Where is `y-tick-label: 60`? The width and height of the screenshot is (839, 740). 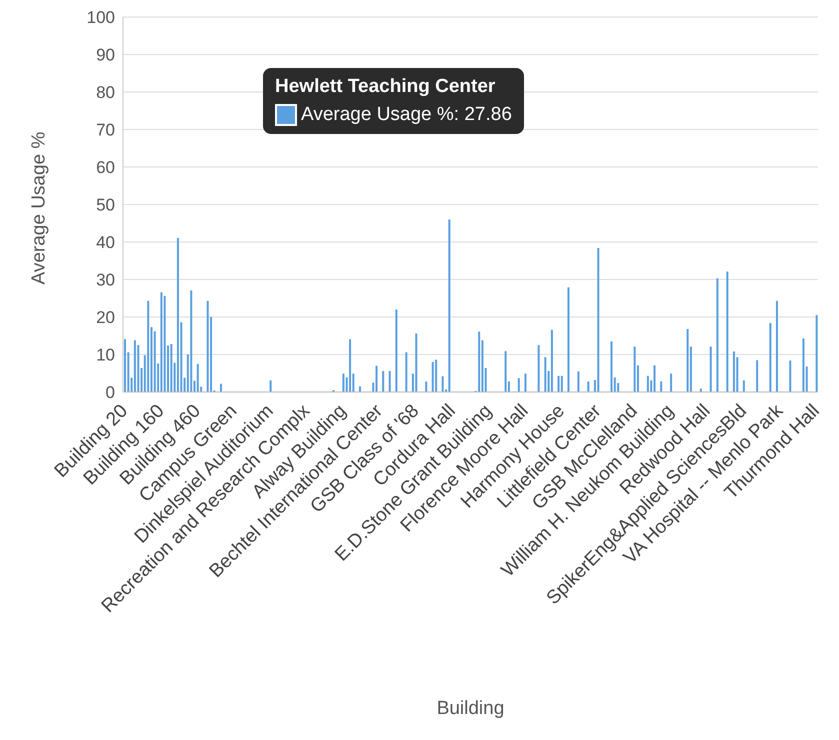 y-tick-label: 60 is located at coordinates (105, 168).